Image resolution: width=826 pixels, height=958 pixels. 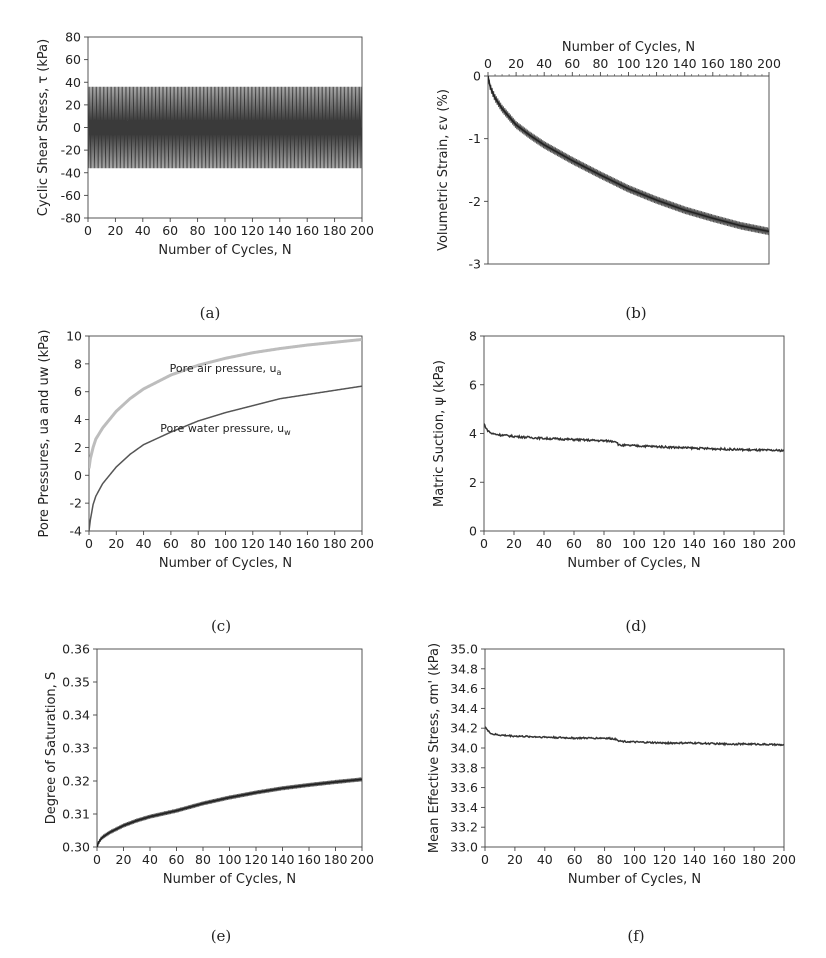 What do you see at coordinates (434, 748) in the screenshot?
I see `y-axis-label: Mean Effective Stress, σm' (kPa)` at bounding box center [434, 748].